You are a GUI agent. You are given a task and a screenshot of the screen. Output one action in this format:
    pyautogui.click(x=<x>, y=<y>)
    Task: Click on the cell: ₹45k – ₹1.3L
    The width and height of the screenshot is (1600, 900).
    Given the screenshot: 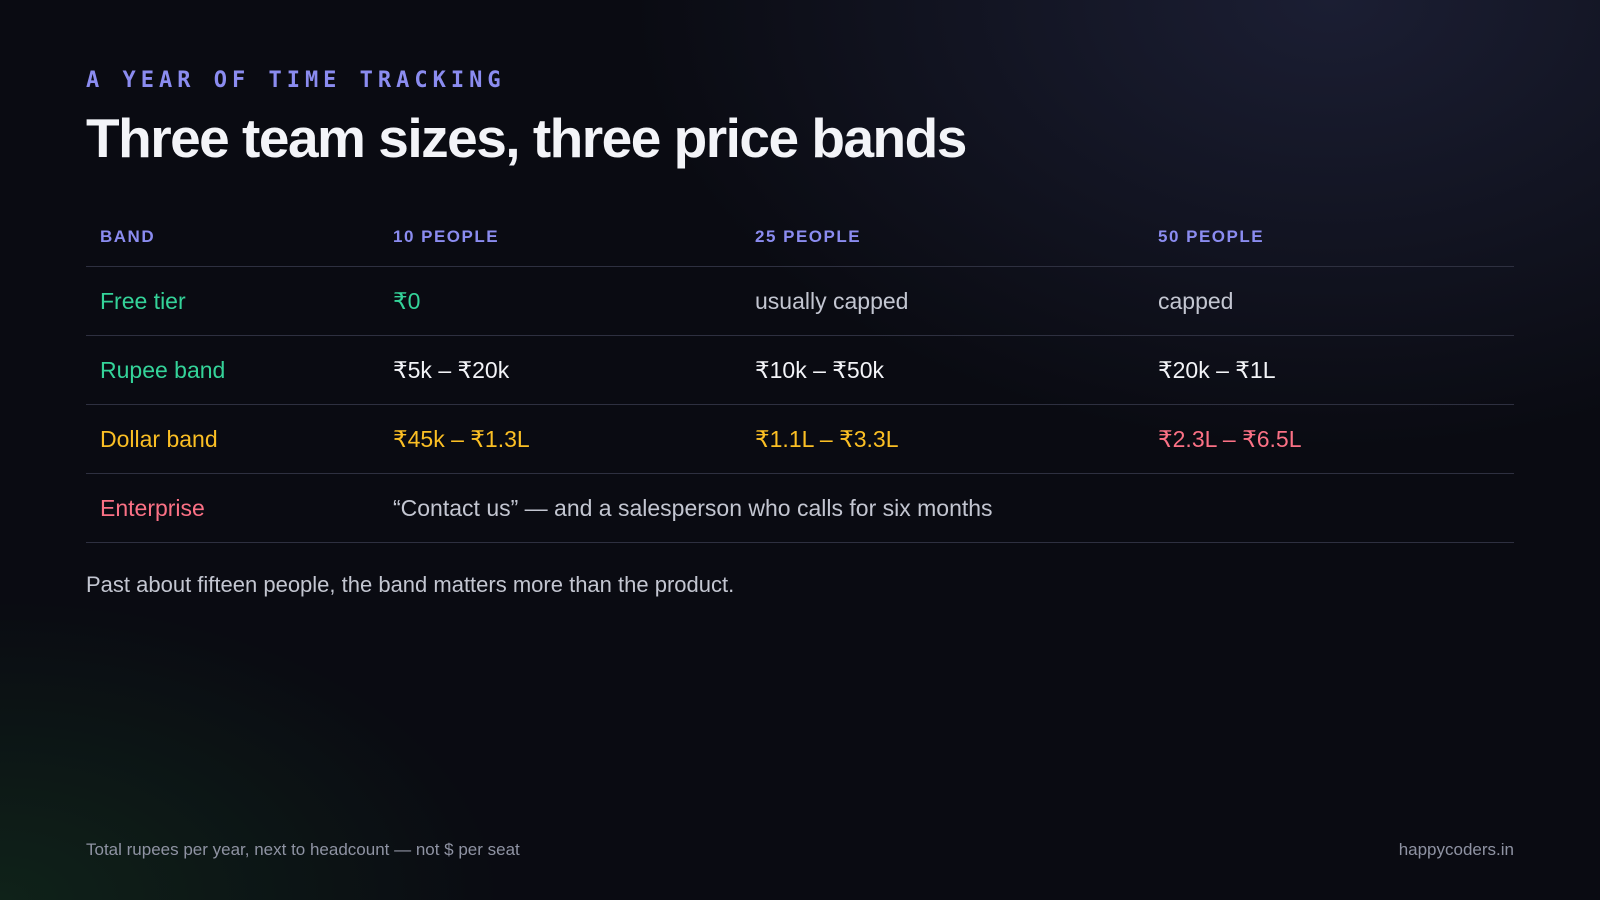 What is the action you would take?
    pyautogui.click(x=560, y=439)
    